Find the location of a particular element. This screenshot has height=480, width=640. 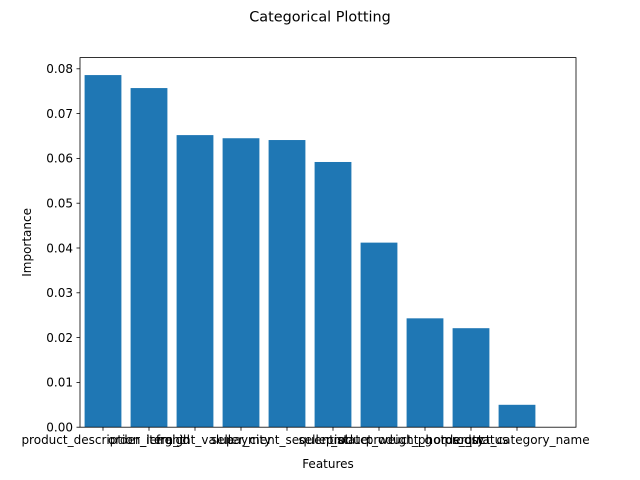

x-tick-label: payment_sequential is located at coordinates (287, 440).